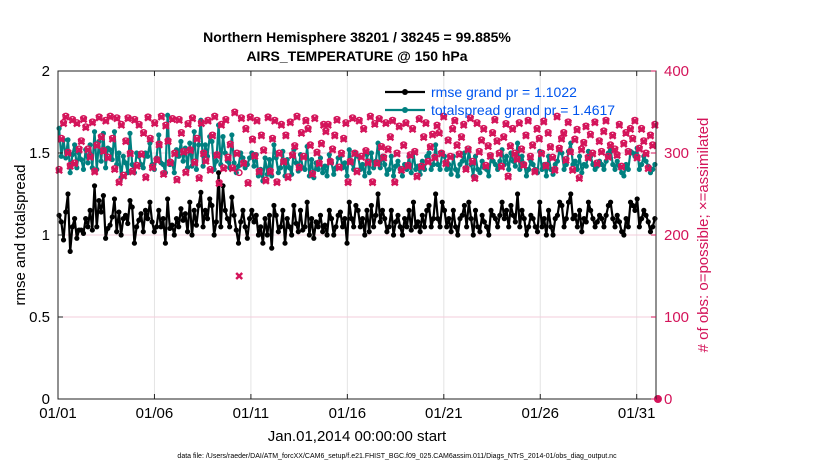 Image resolution: width=830 pixels, height=470 pixels. Describe the element at coordinates (676, 235) in the screenshot. I see `y2-tick-label: 200` at that location.